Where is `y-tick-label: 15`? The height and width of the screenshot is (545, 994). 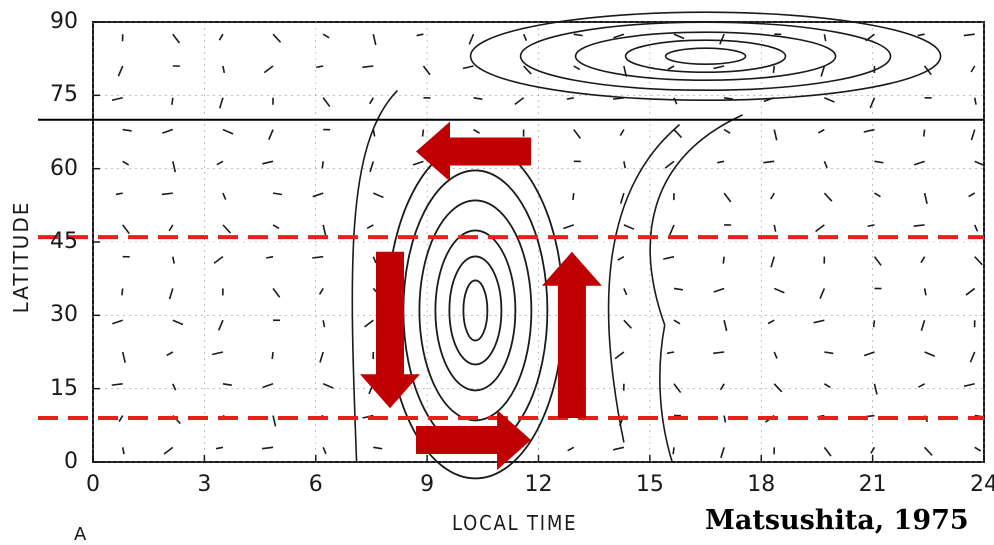
y-tick-label: 15 is located at coordinates (58, 389).